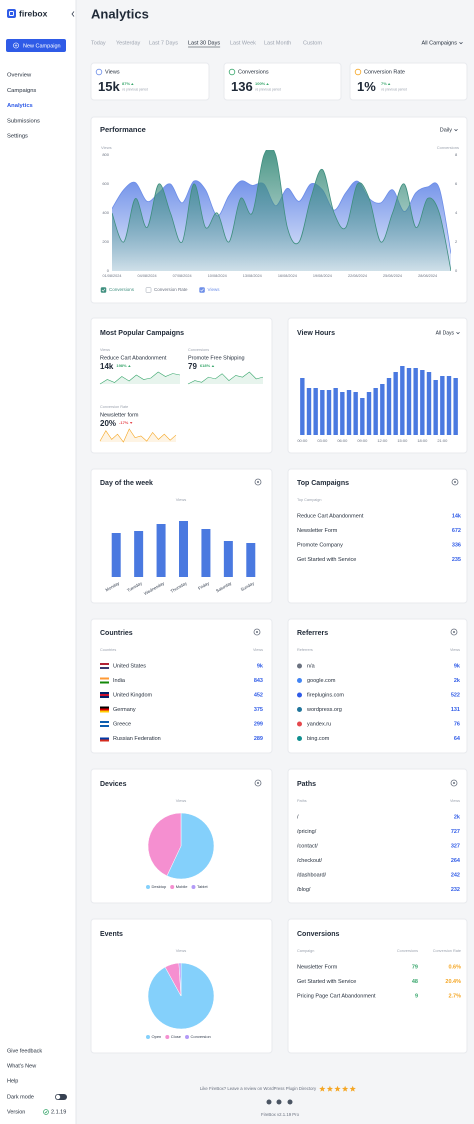 Image resolution: width=474 pixels, height=1124 pixels. What do you see at coordinates (312, 43) in the screenshot?
I see `range-tab: Custom` at bounding box center [312, 43].